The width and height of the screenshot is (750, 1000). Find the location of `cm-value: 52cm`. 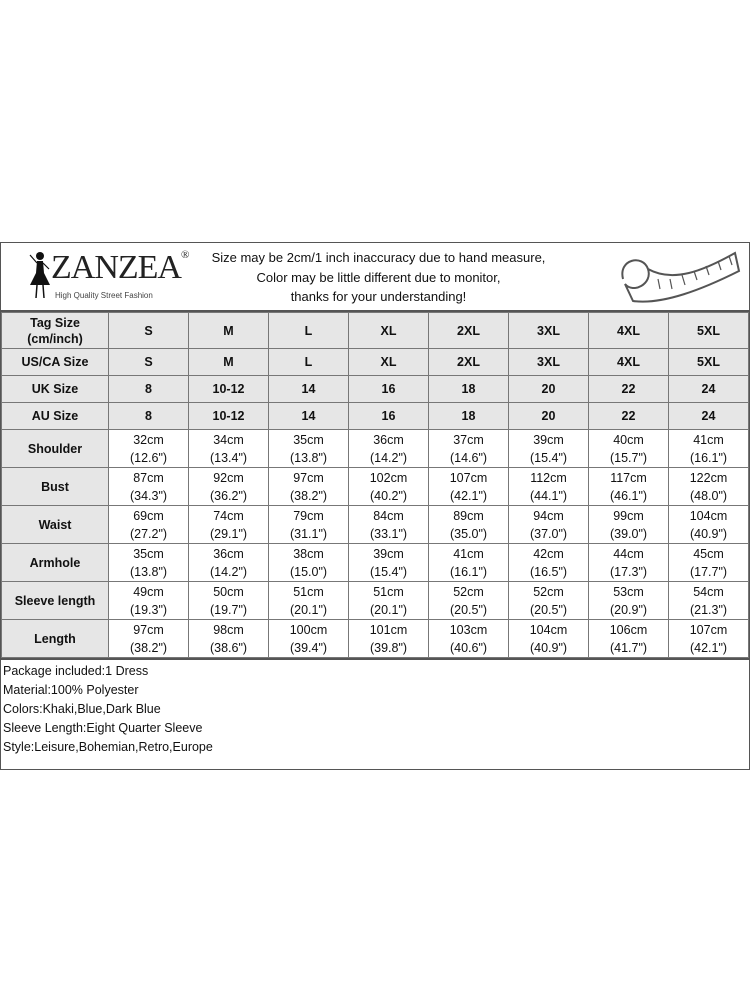

cm-value: 52cm is located at coordinates (468, 591).